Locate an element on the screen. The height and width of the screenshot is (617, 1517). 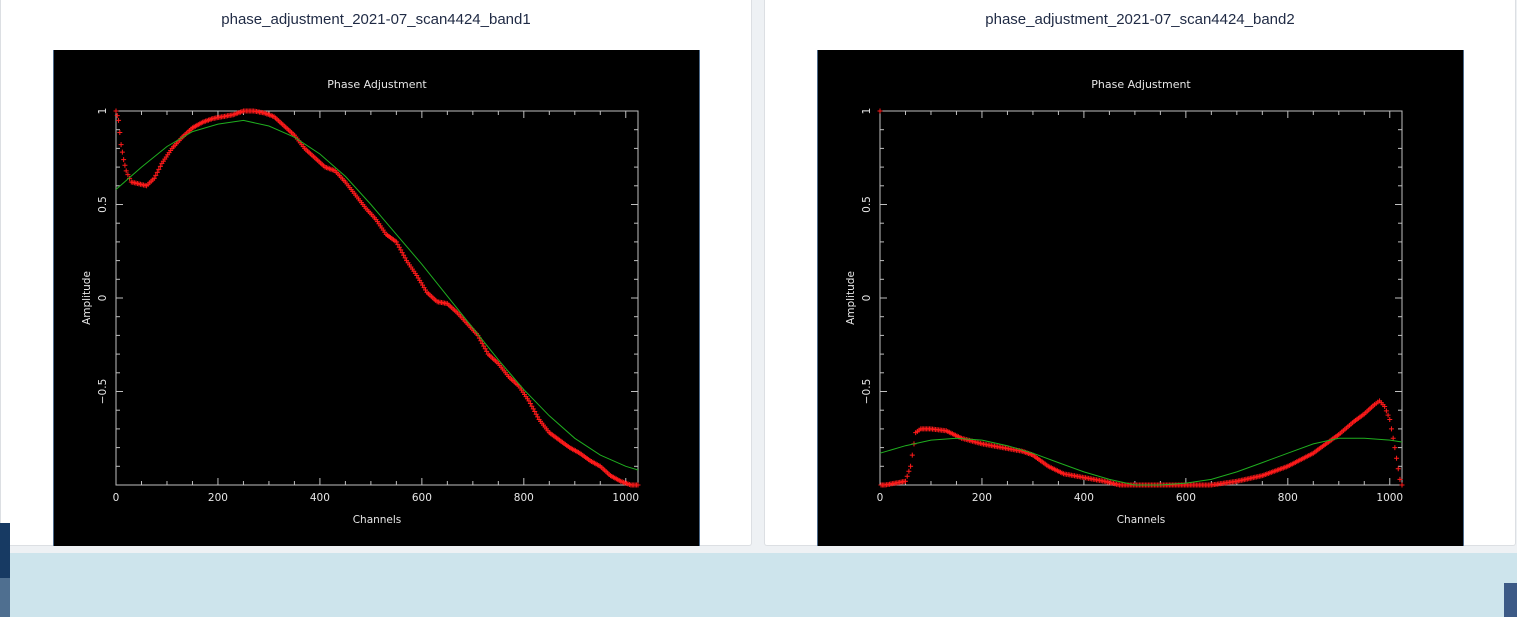
left-edge-tab-lower is located at coordinates (5, 597).